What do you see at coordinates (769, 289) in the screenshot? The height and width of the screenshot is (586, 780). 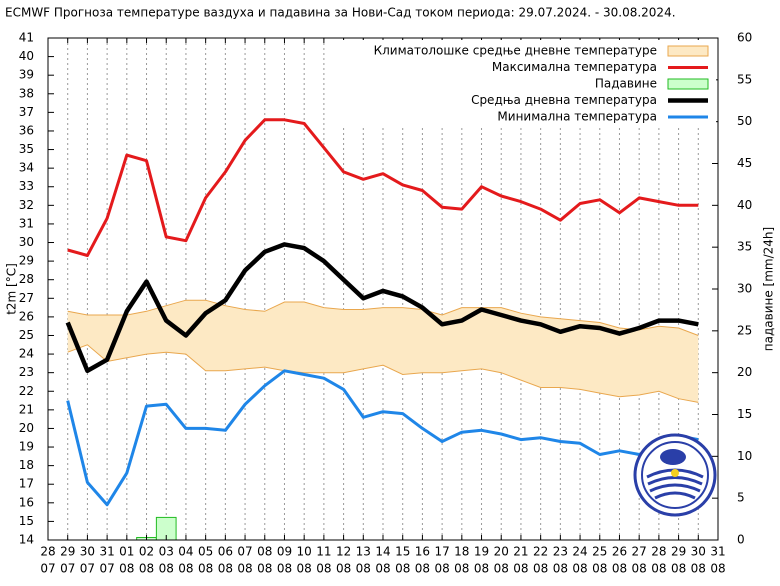 I see `y2-axis-label: падавине [mm/24h]` at bounding box center [769, 289].